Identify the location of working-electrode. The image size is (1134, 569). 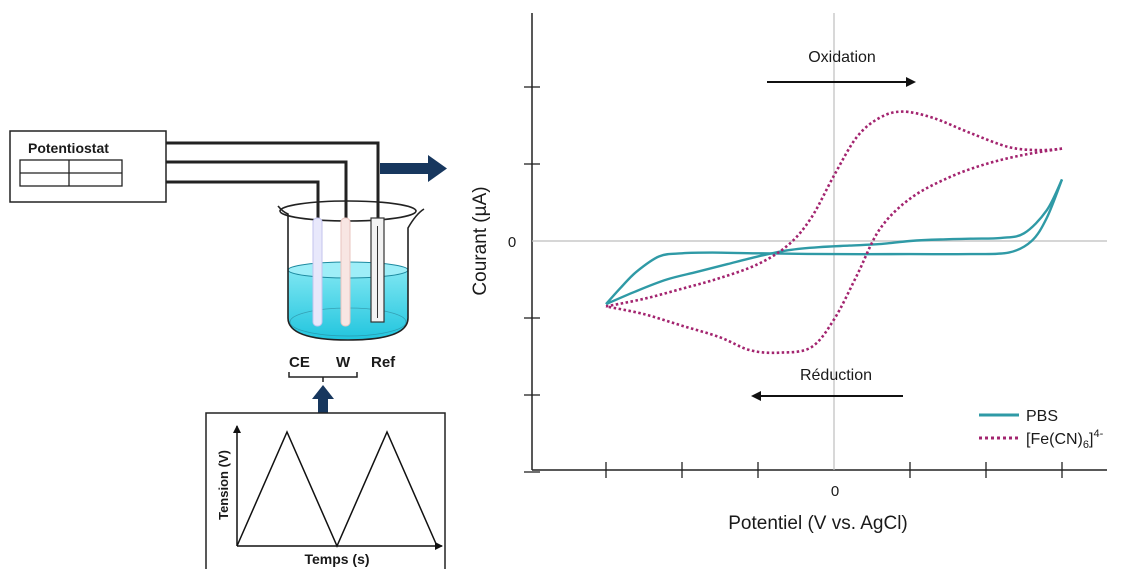
(345, 272).